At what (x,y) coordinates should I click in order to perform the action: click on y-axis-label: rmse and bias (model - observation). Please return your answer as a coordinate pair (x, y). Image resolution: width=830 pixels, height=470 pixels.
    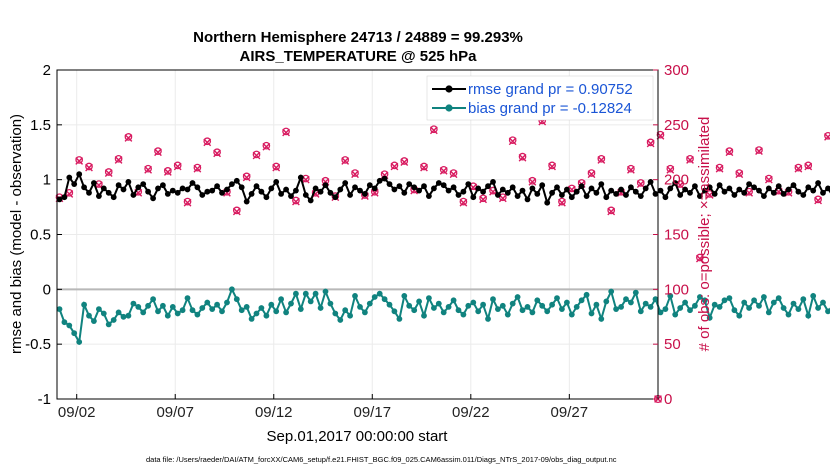
    Looking at the image, I should click on (16, 234).